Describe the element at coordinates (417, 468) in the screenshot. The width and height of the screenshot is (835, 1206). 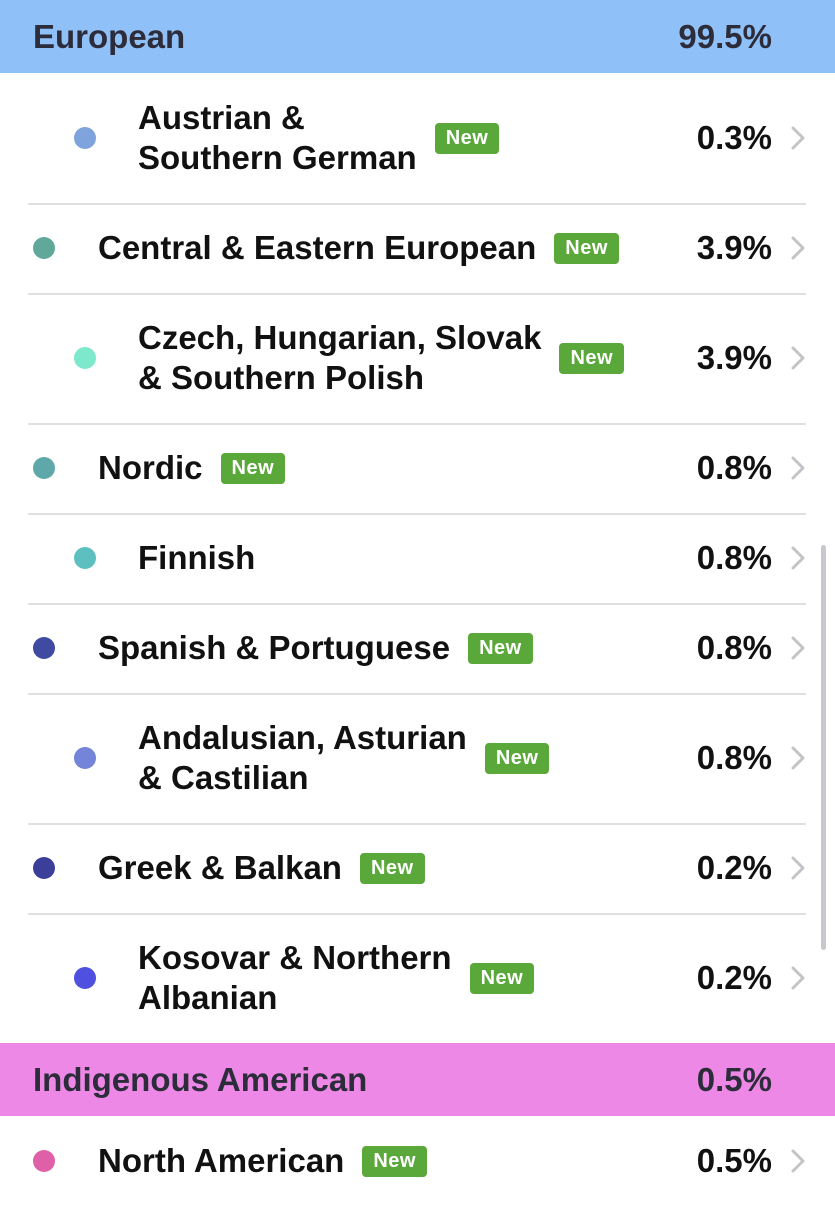
I see `ancestry-row: Nordic New 0.8%` at that location.